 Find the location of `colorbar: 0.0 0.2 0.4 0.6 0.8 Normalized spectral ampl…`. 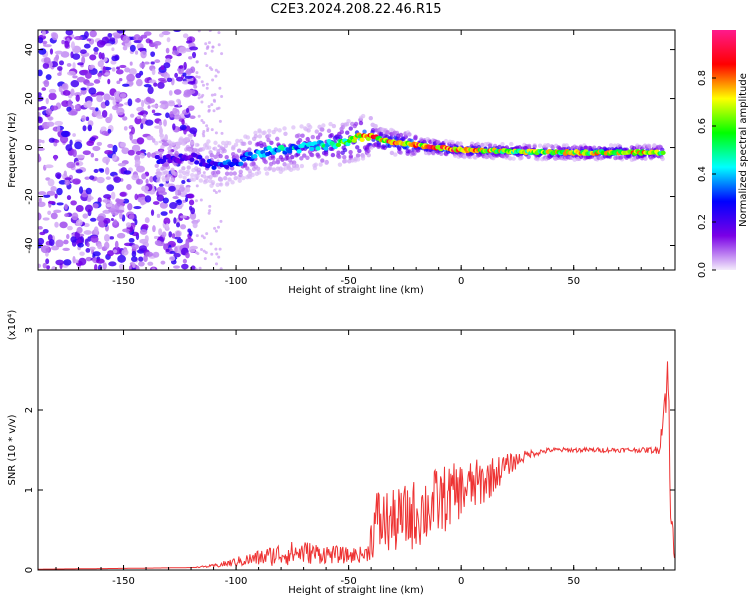

colorbar: 0.0 0.2 0.4 0.6 0.8 Normalized spectral ampl… is located at coordinates (723, 154).